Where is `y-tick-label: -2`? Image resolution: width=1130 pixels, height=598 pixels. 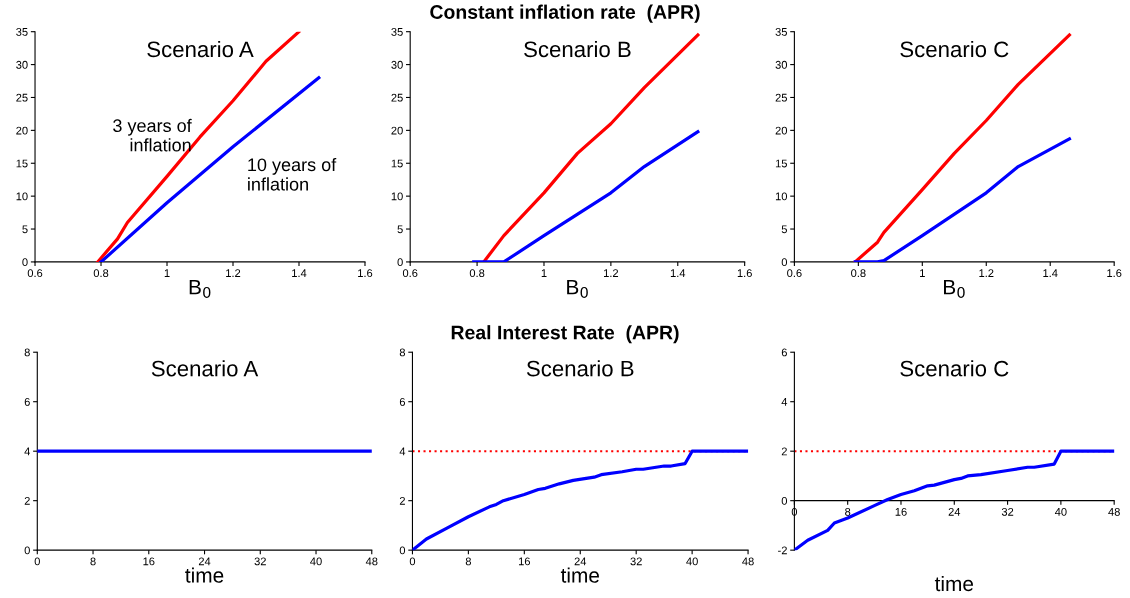 y-tick-label: -2 is located at coordinates (782, 550).